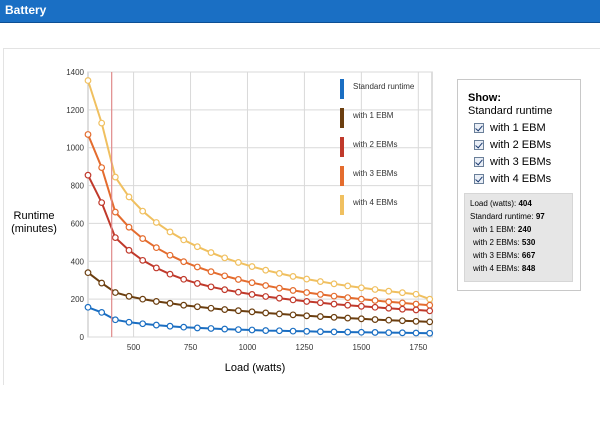  What do you see at coordinates (479, 145) in the screenshot?
I see `checkbox-2-ebms` at bounding box center [479, 145].